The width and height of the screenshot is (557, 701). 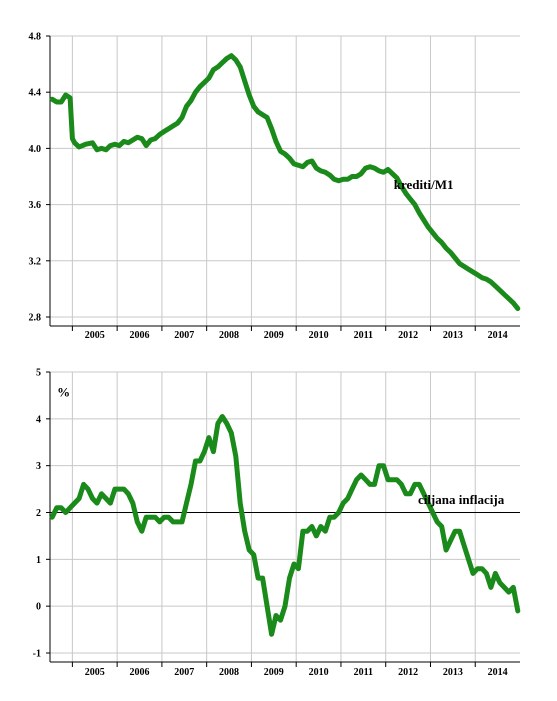 I want to click on y-tick-label: 5, so click(x=38, y=373).